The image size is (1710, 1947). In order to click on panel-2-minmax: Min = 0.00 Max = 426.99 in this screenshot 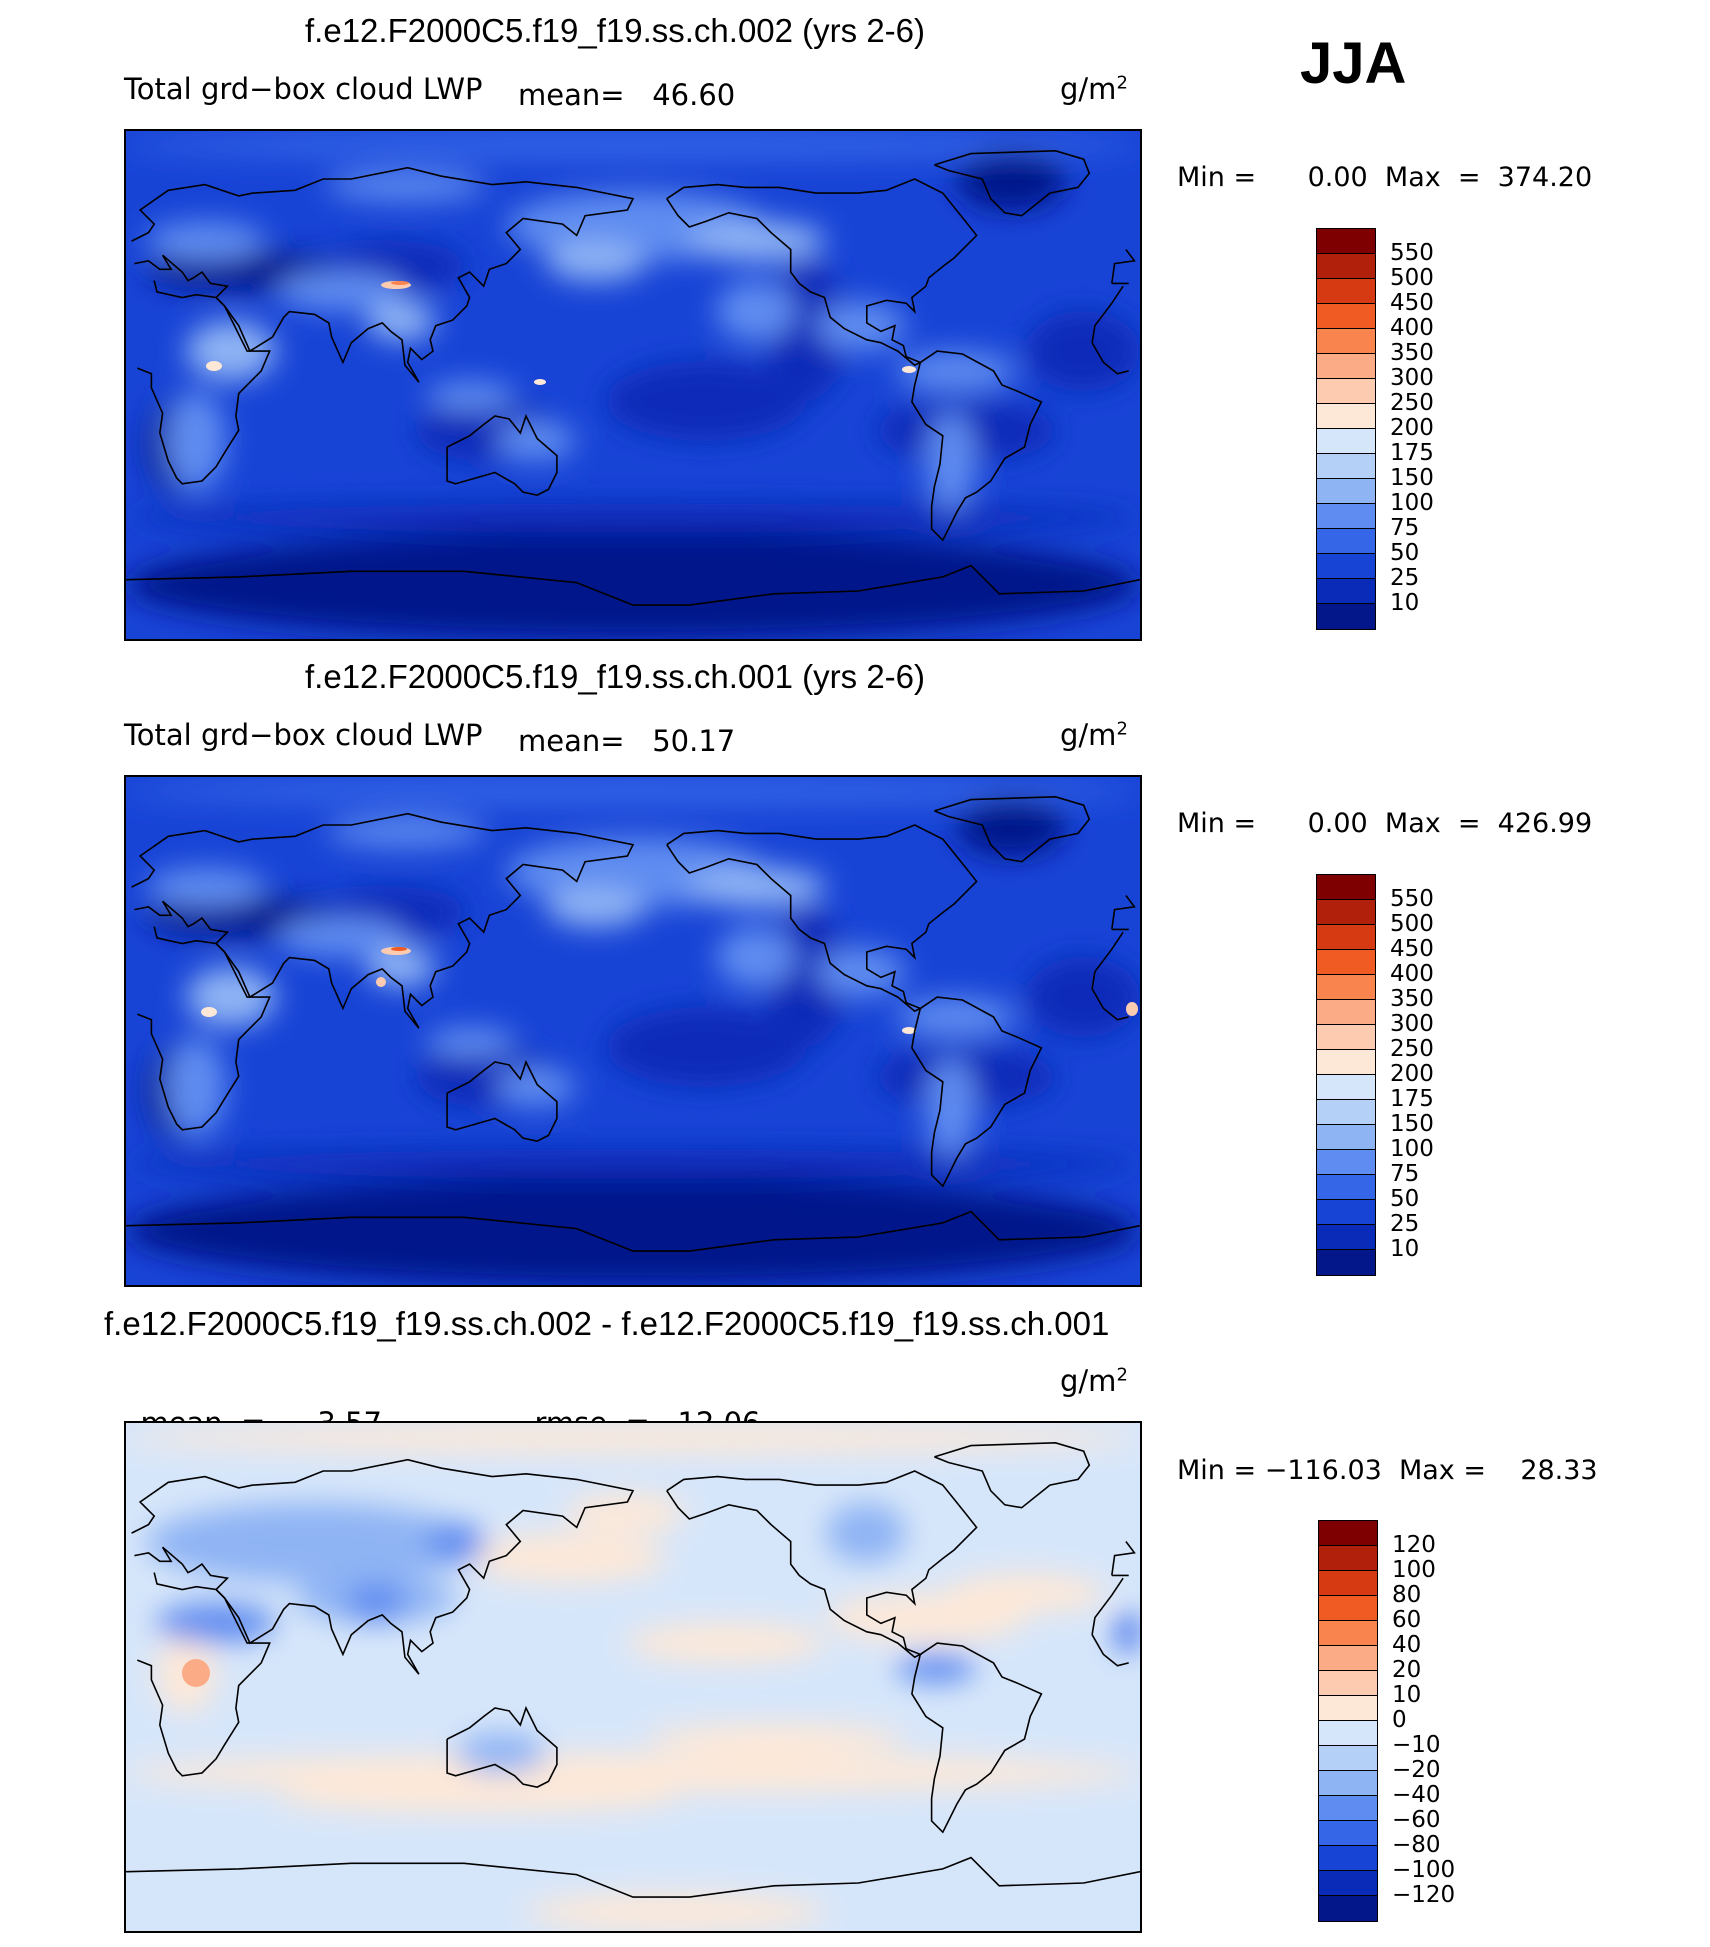, I will do `click(1385, 823)`.